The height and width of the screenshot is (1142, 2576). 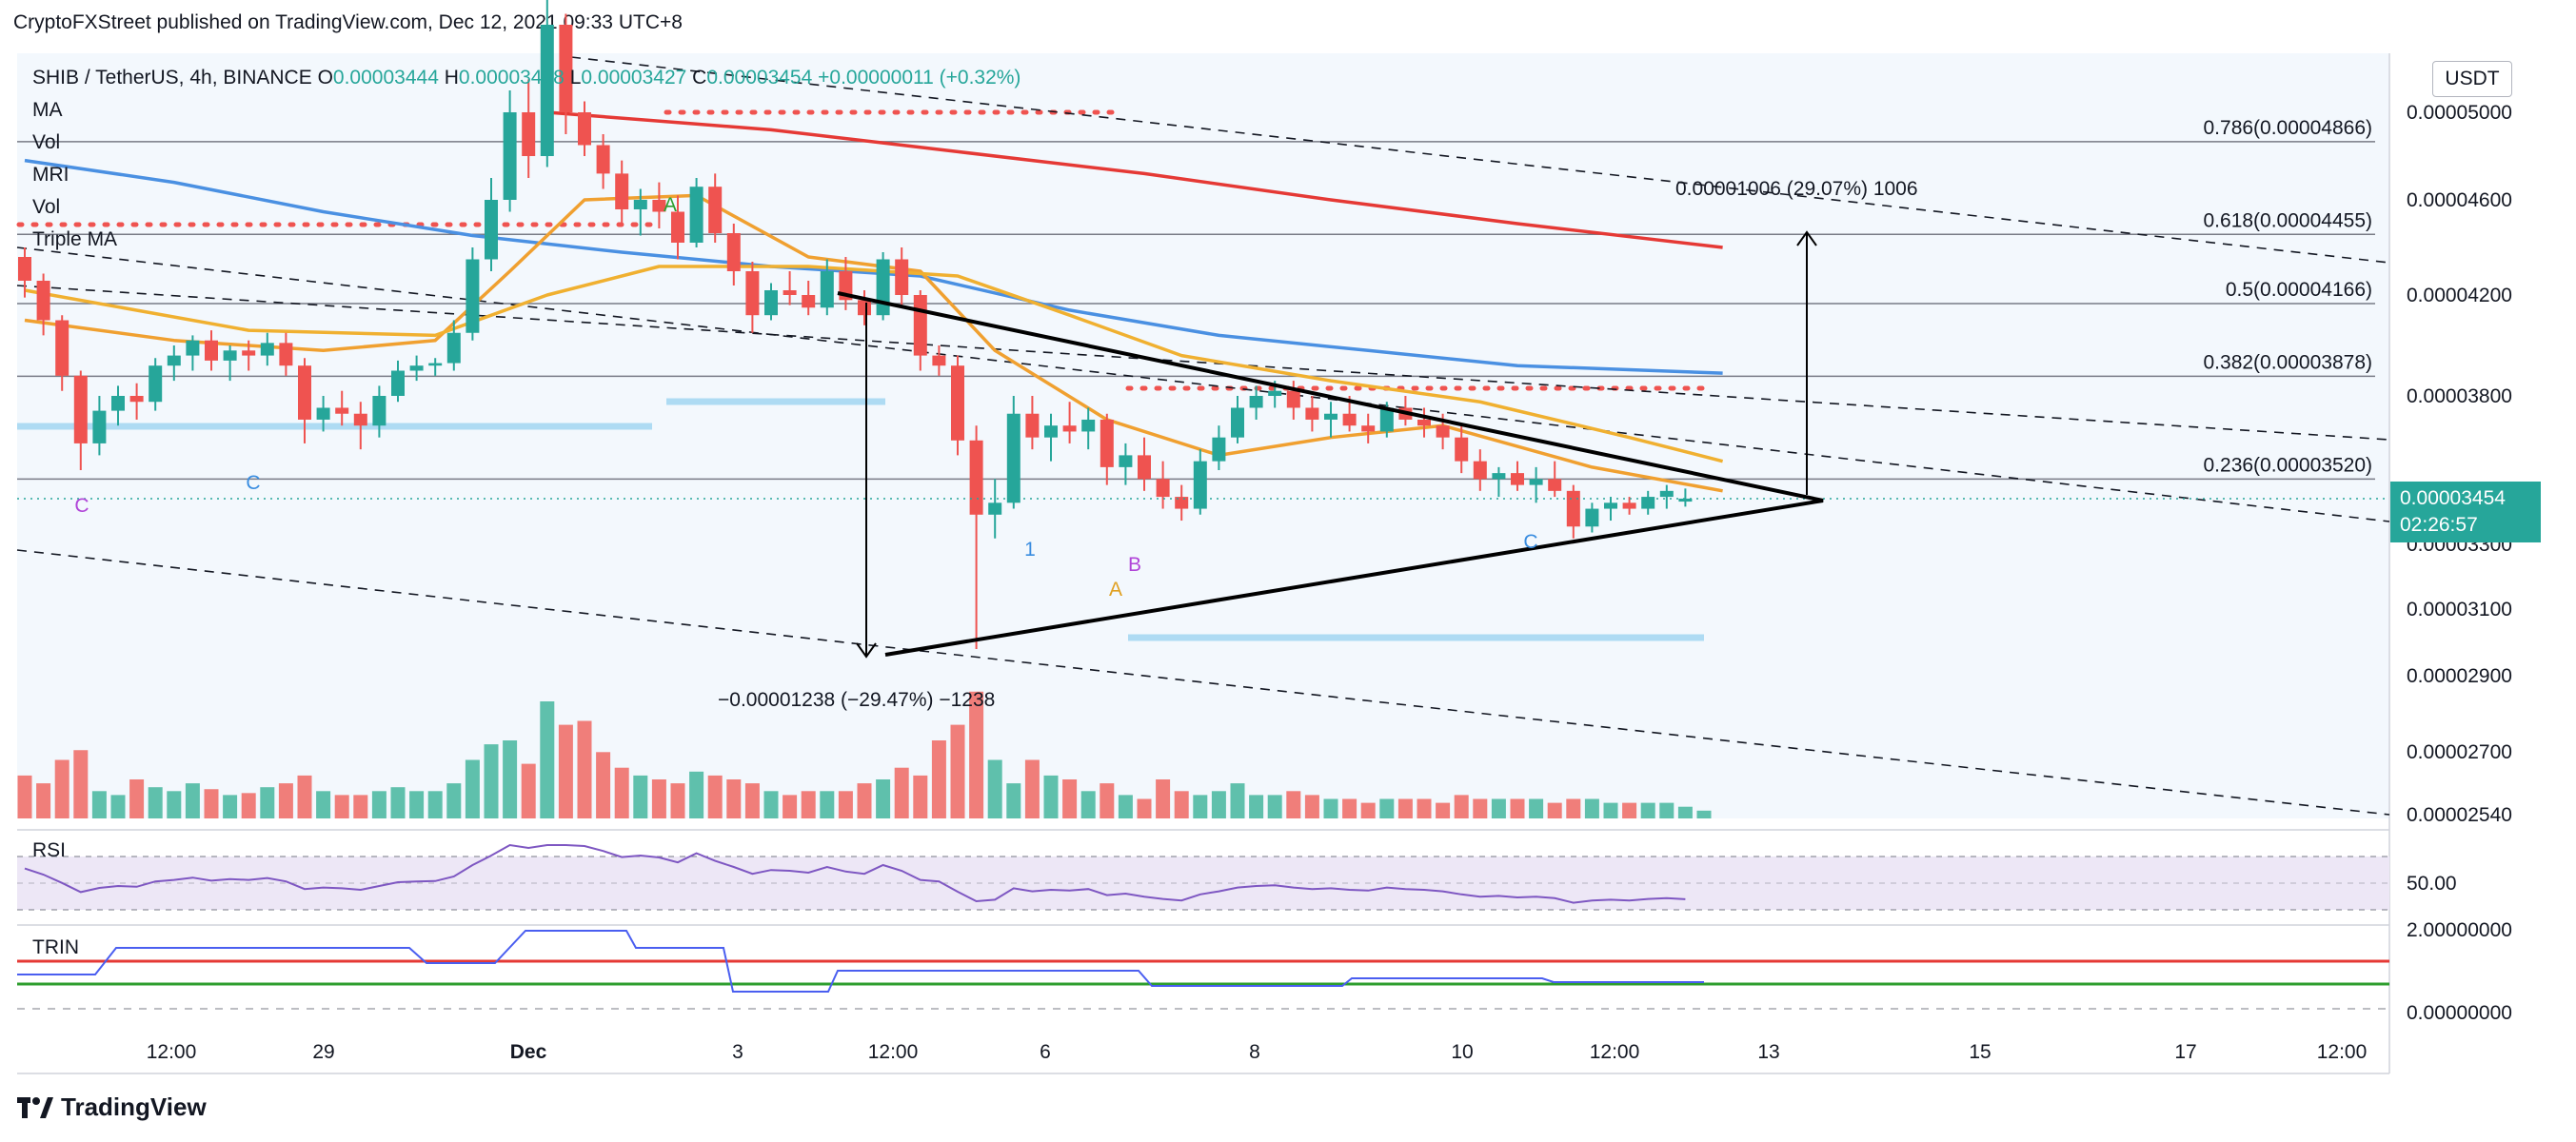 What do you see at coordinates (1134, 565) in the screenshot?
I see `wave-label: B` at bounding box center [1134, 565].